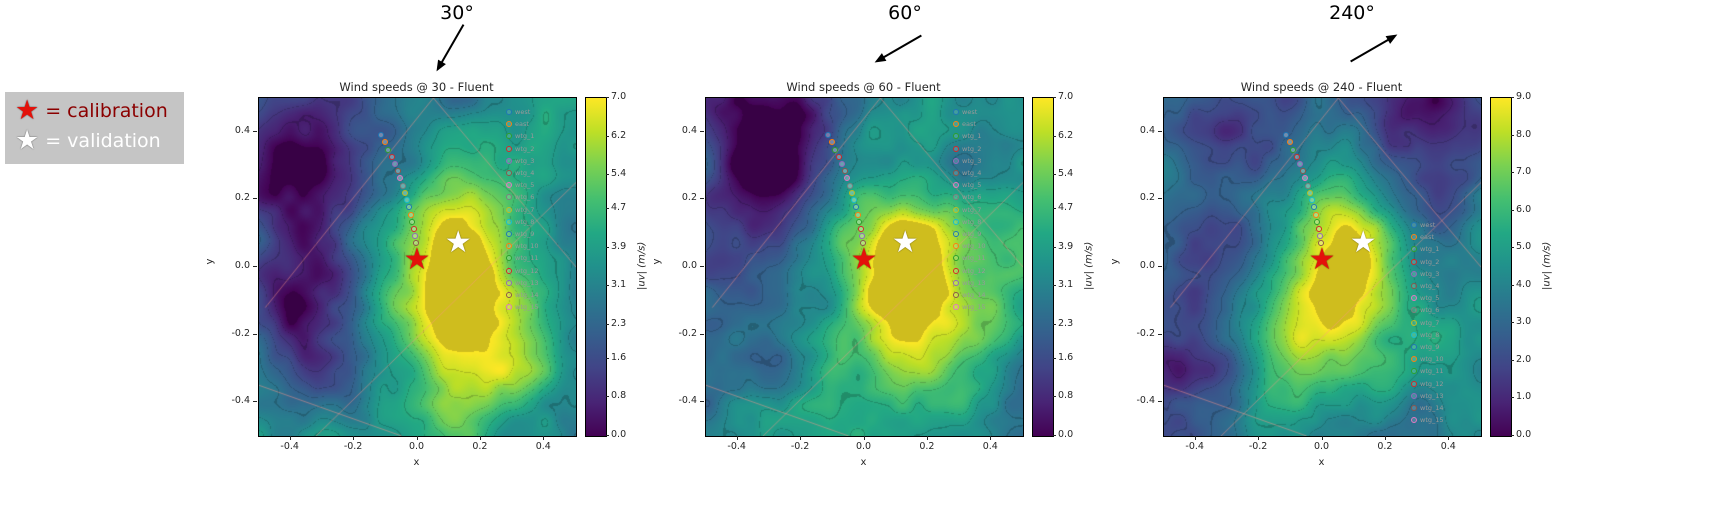 This screenshot has width=1734, height=510. I want to click on validation-star-icon: ★, so click(27, 140).